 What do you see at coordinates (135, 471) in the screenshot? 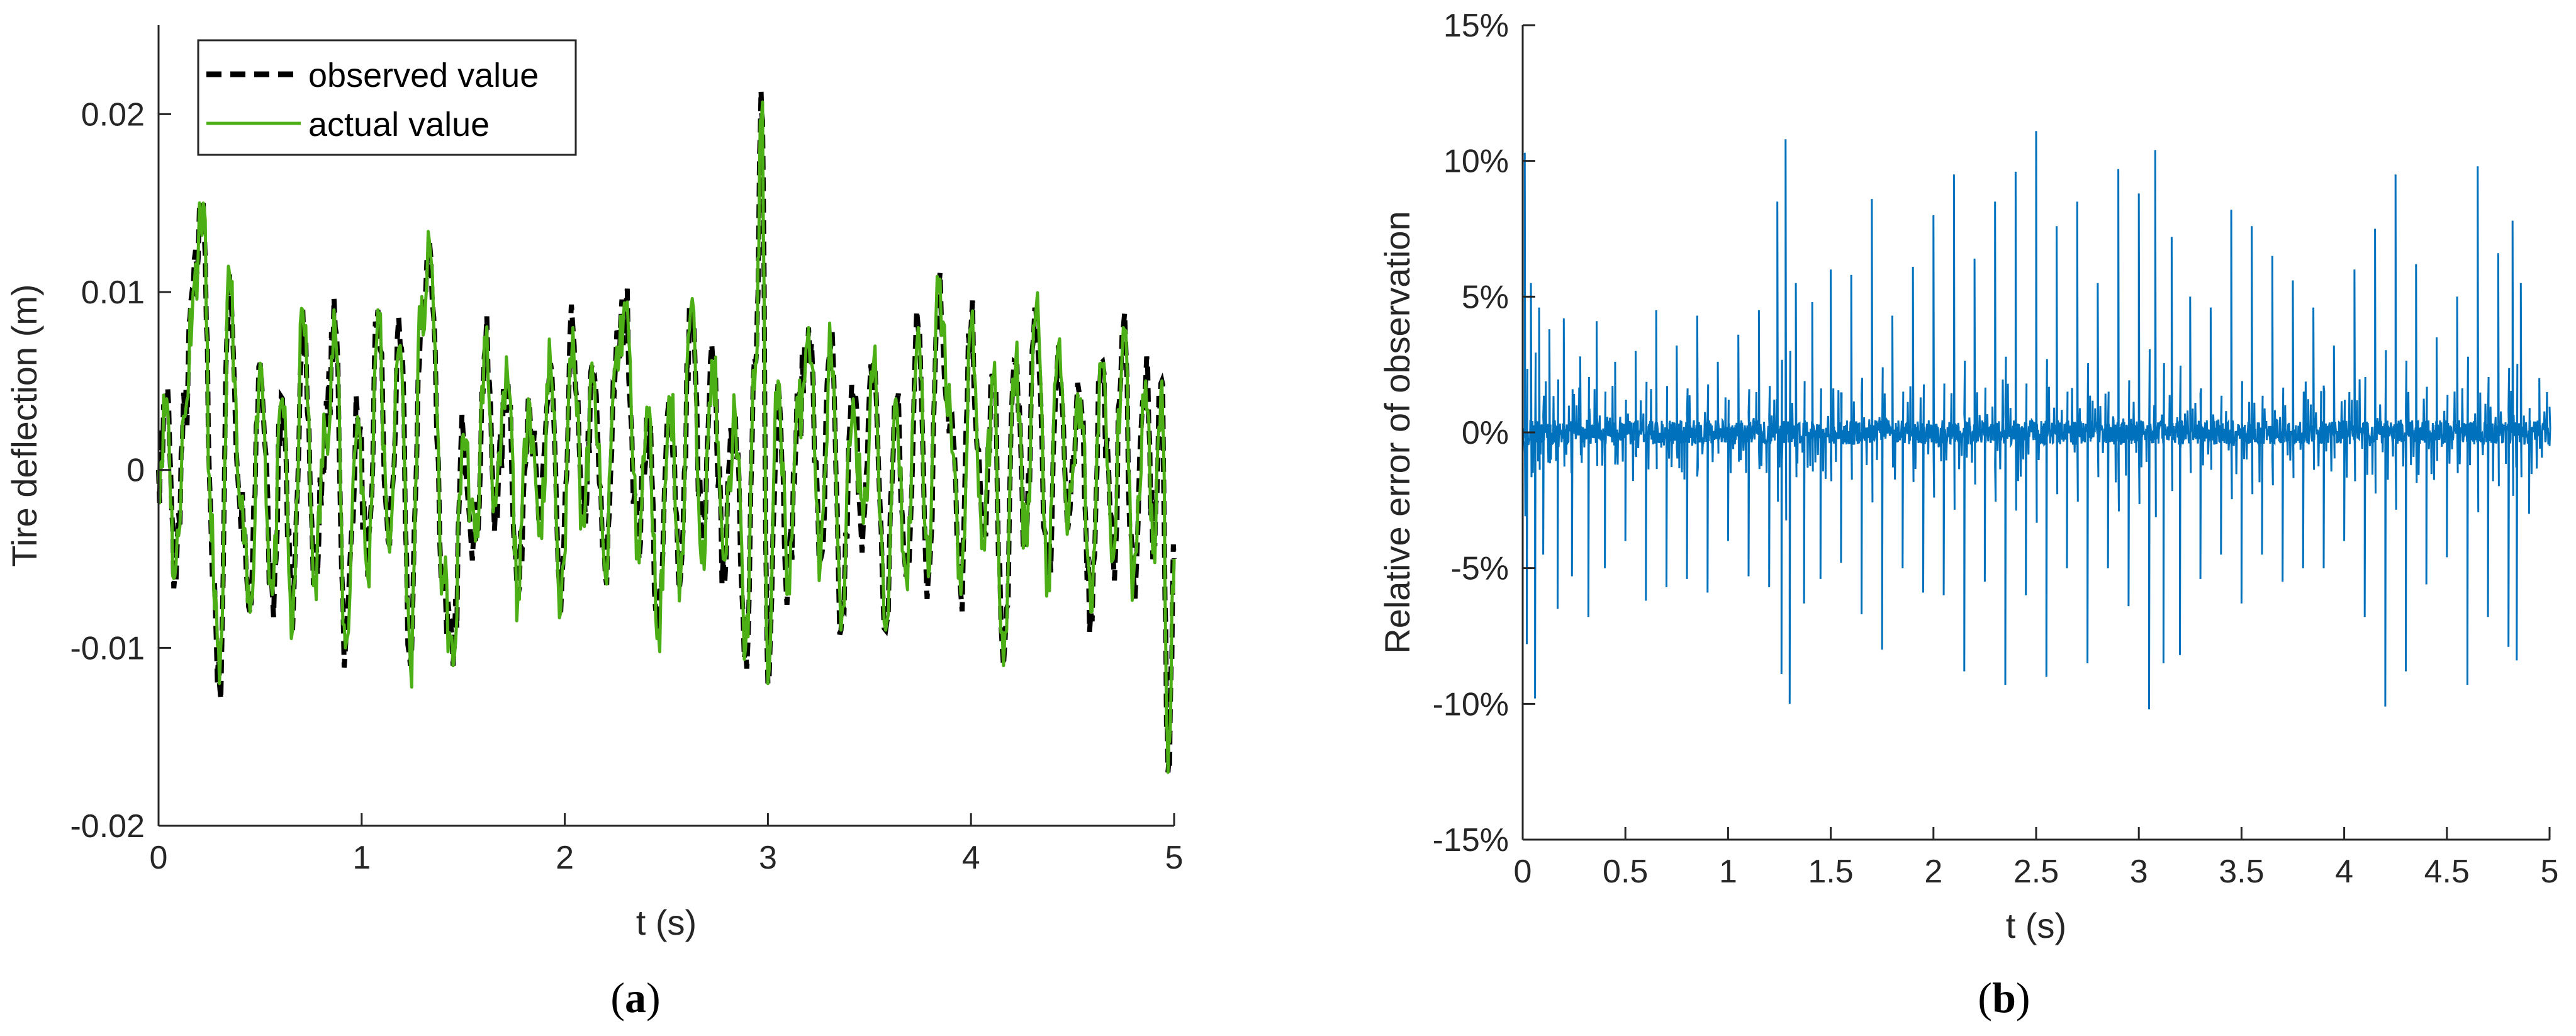
I see `panel-a-y-tick-label: 0` at bounding box center [135, 471].